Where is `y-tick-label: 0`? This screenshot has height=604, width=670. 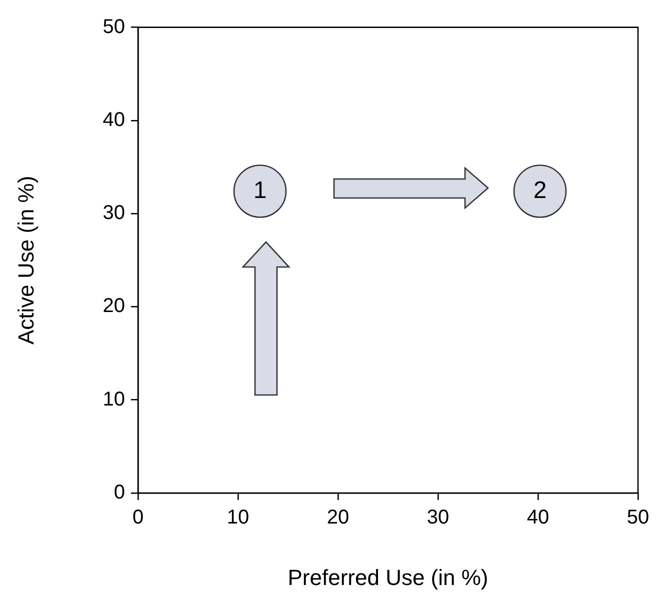
y-tick-label: 0 is located at coordinates (119, 493).